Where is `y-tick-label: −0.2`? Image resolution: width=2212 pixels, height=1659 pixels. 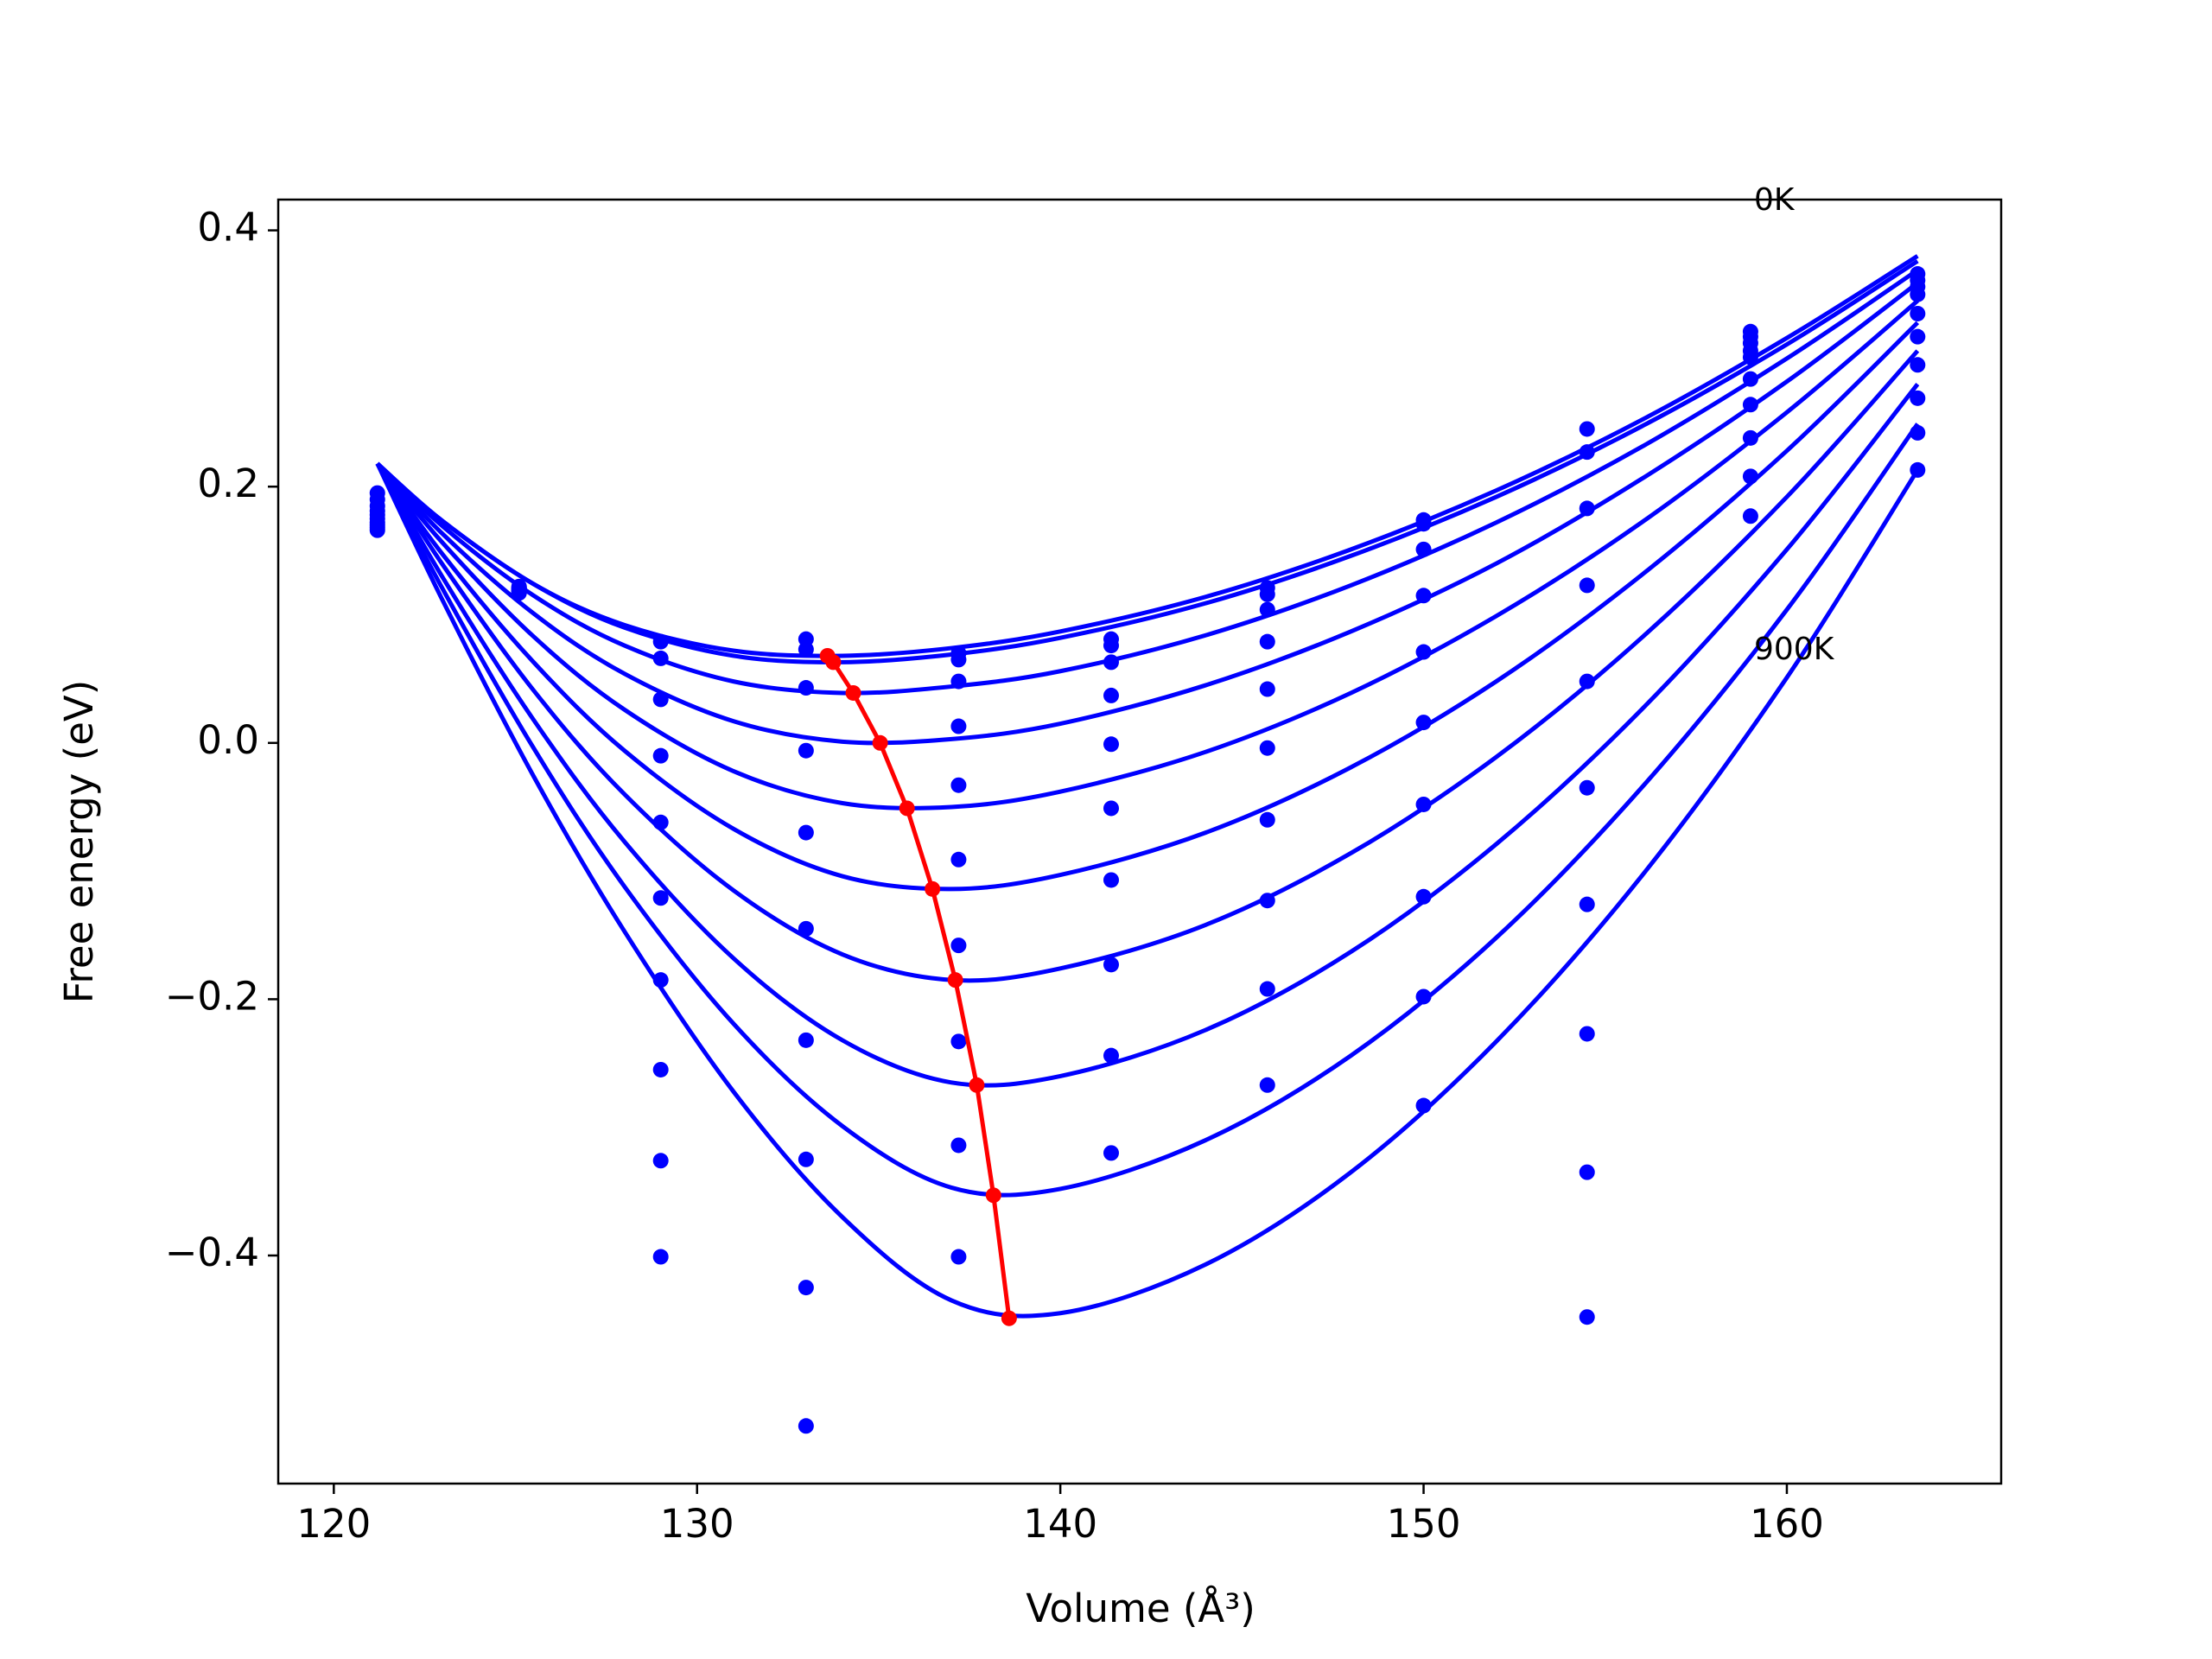
y-tick-label: −0.2 is located at coordinates (212, 996).